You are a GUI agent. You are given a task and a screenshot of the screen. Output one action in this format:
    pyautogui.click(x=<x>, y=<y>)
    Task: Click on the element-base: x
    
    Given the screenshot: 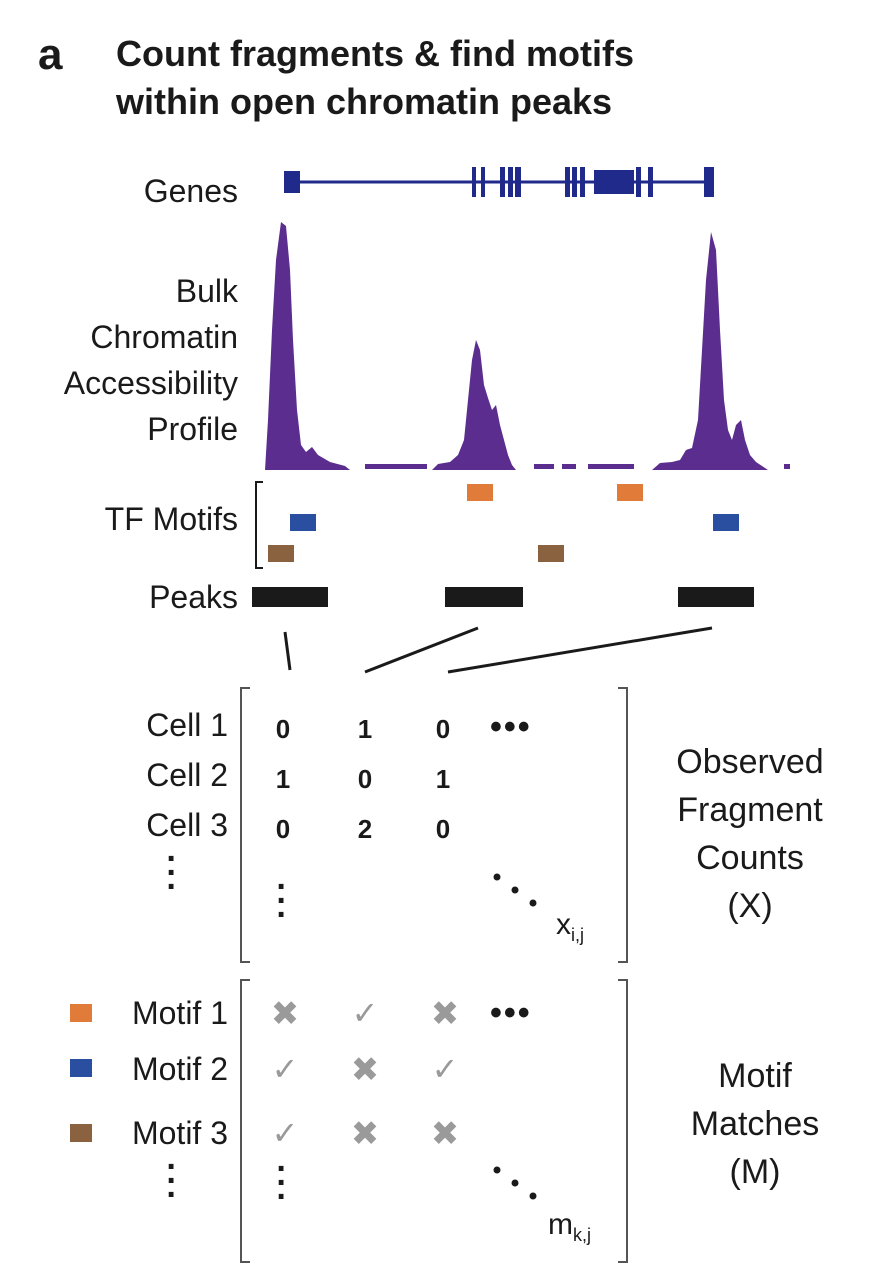 What is the action you would take?
    pyautogui.click(x=563, y=924)
    